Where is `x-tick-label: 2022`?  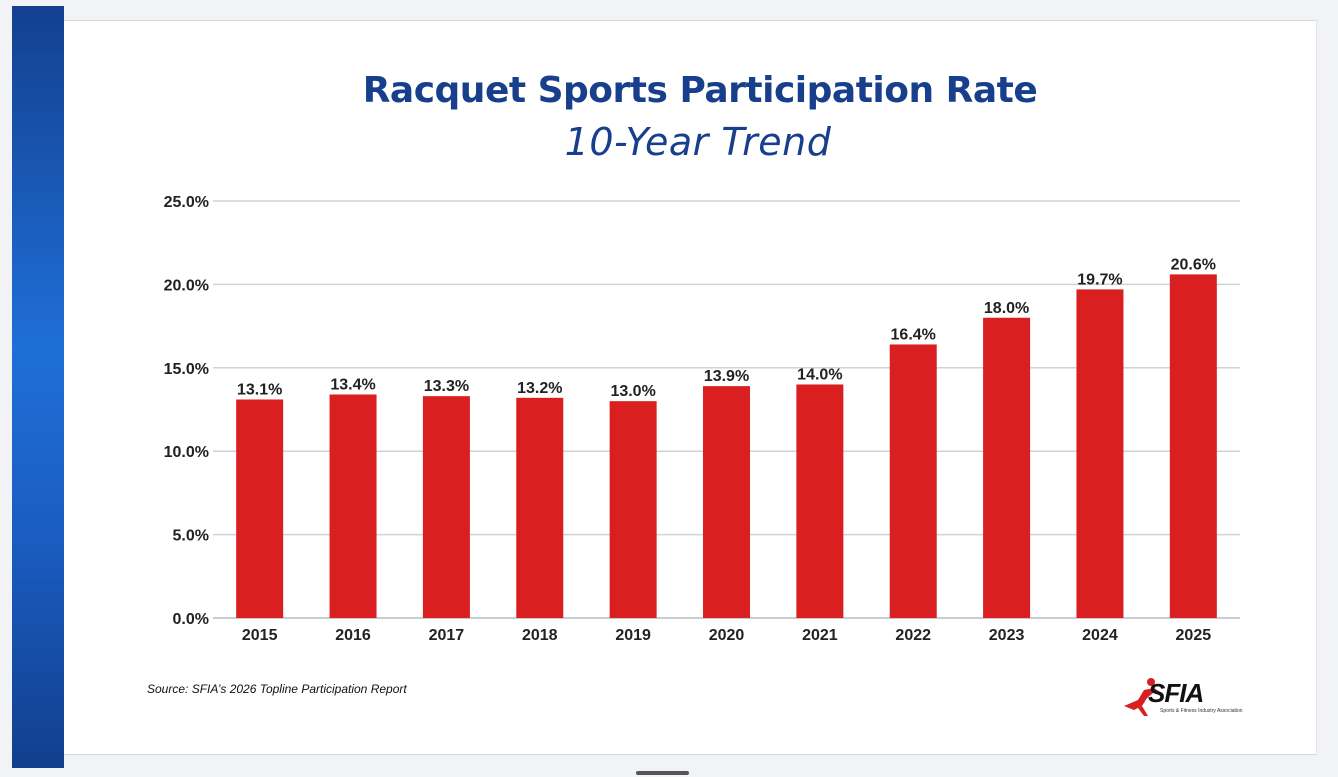
x-tick-label: 2022 is located at coordinates (913, 635).